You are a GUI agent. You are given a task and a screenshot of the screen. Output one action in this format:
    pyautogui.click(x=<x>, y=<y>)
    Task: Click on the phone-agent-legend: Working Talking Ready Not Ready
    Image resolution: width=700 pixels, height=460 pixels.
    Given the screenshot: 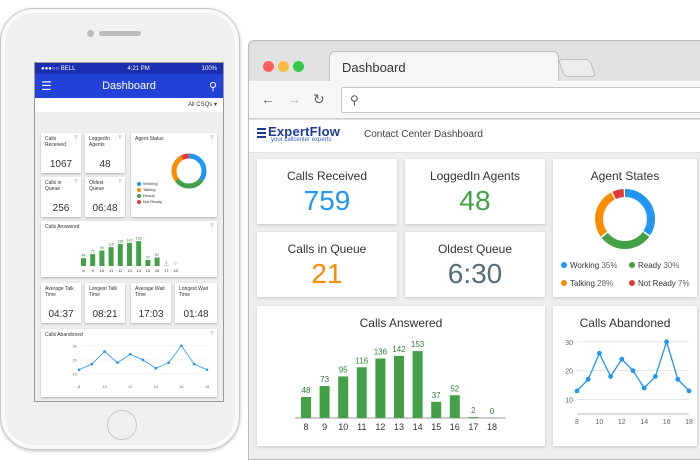 What is the action you would take?
    pyautogui.click(x=149, y=193)
    